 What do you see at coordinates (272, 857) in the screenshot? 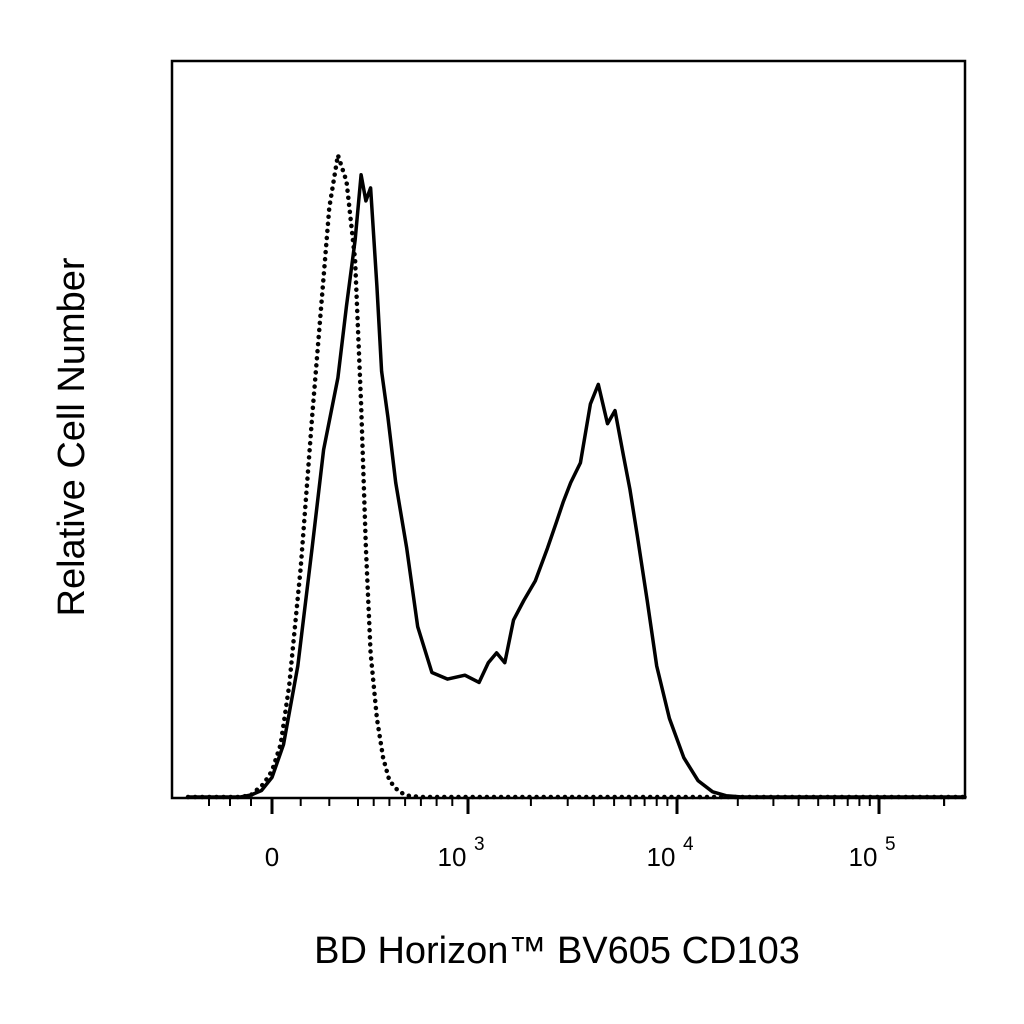
I see `x-tick-label: 0` at bounding box center [272, 857].